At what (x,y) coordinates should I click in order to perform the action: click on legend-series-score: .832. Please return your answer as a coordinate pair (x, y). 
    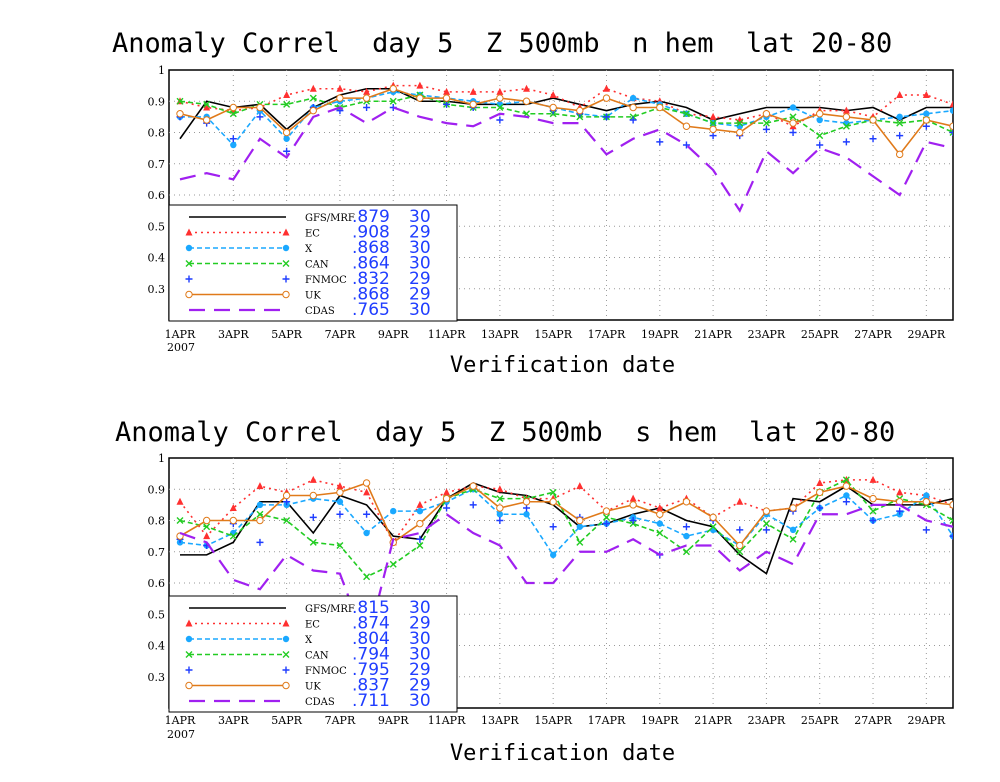
    Looking at the image, I should click on (371, 279).